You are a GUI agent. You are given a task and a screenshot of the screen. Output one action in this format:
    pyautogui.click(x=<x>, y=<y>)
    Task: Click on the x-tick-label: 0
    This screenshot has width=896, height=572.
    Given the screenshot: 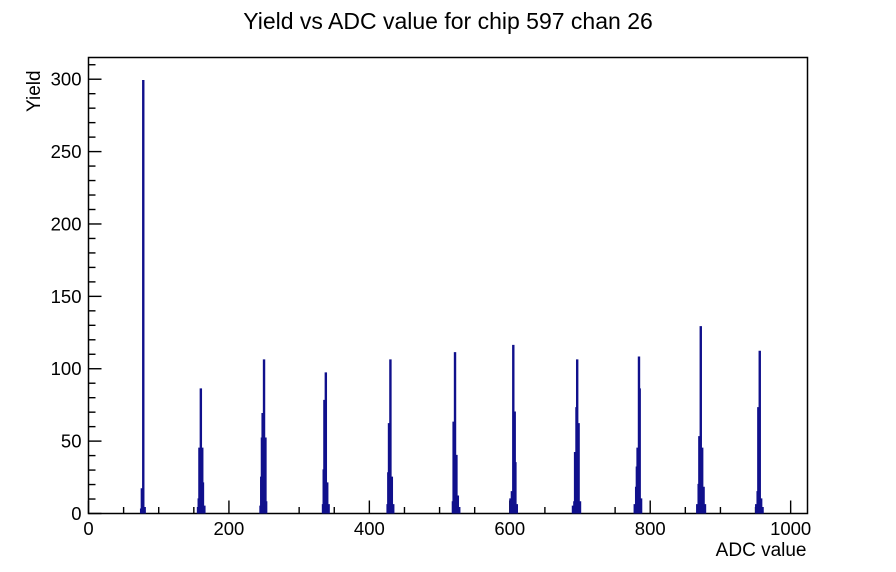 What is the action you would take?
    pyautogui.click(x=88, y=528)
    